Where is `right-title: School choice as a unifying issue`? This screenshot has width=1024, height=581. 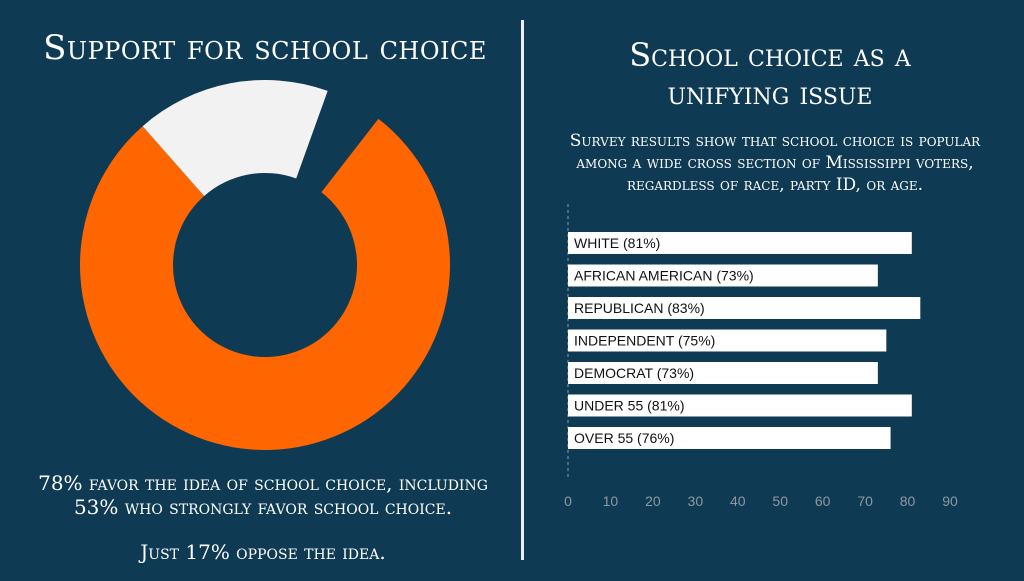
right-title: School choice as a unifying issue is located at coordinates (770, 74).